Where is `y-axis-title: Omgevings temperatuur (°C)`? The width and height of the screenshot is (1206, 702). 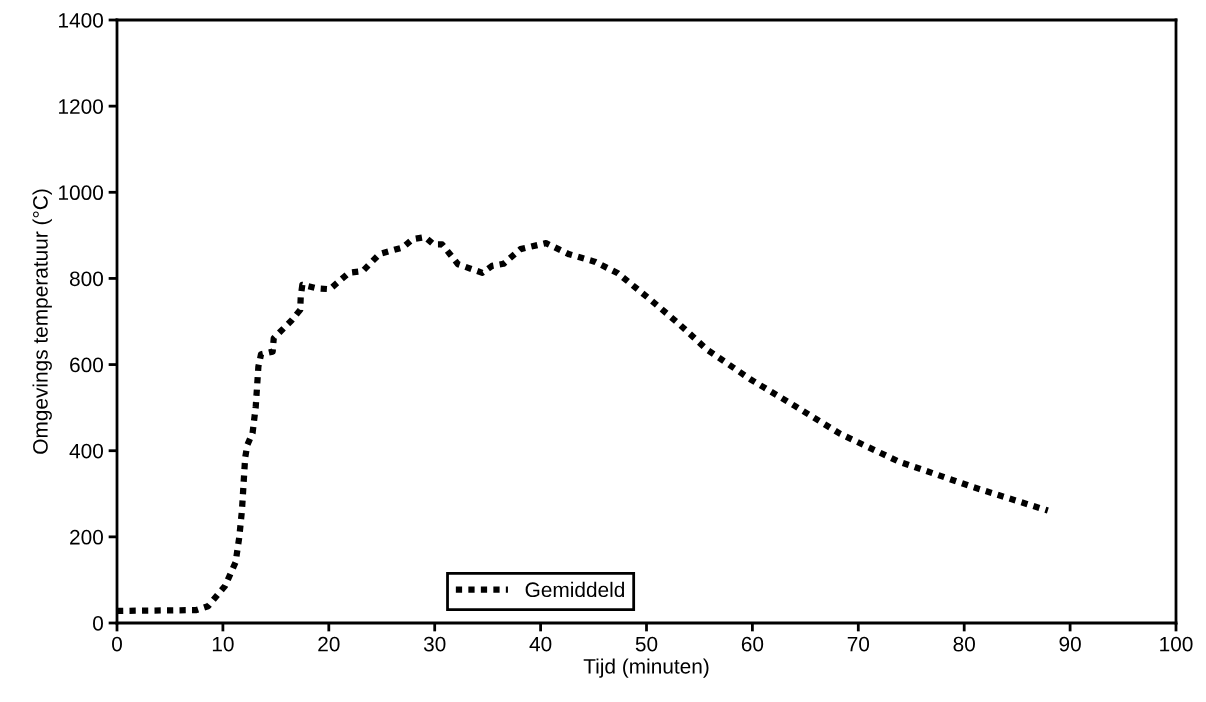 y-axis-title: Omgevings temperatuur (°C) is located at coordinates (42, 321).